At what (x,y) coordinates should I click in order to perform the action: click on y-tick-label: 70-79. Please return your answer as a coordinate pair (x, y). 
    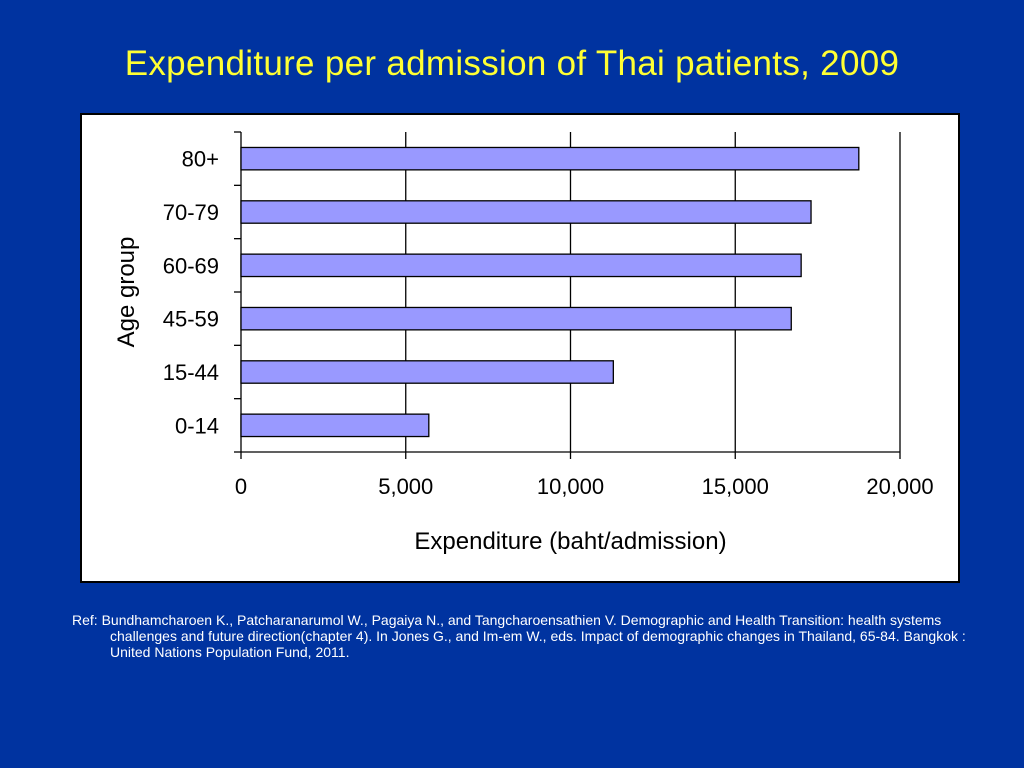
    Looking at the image, I should click on (191, 212).